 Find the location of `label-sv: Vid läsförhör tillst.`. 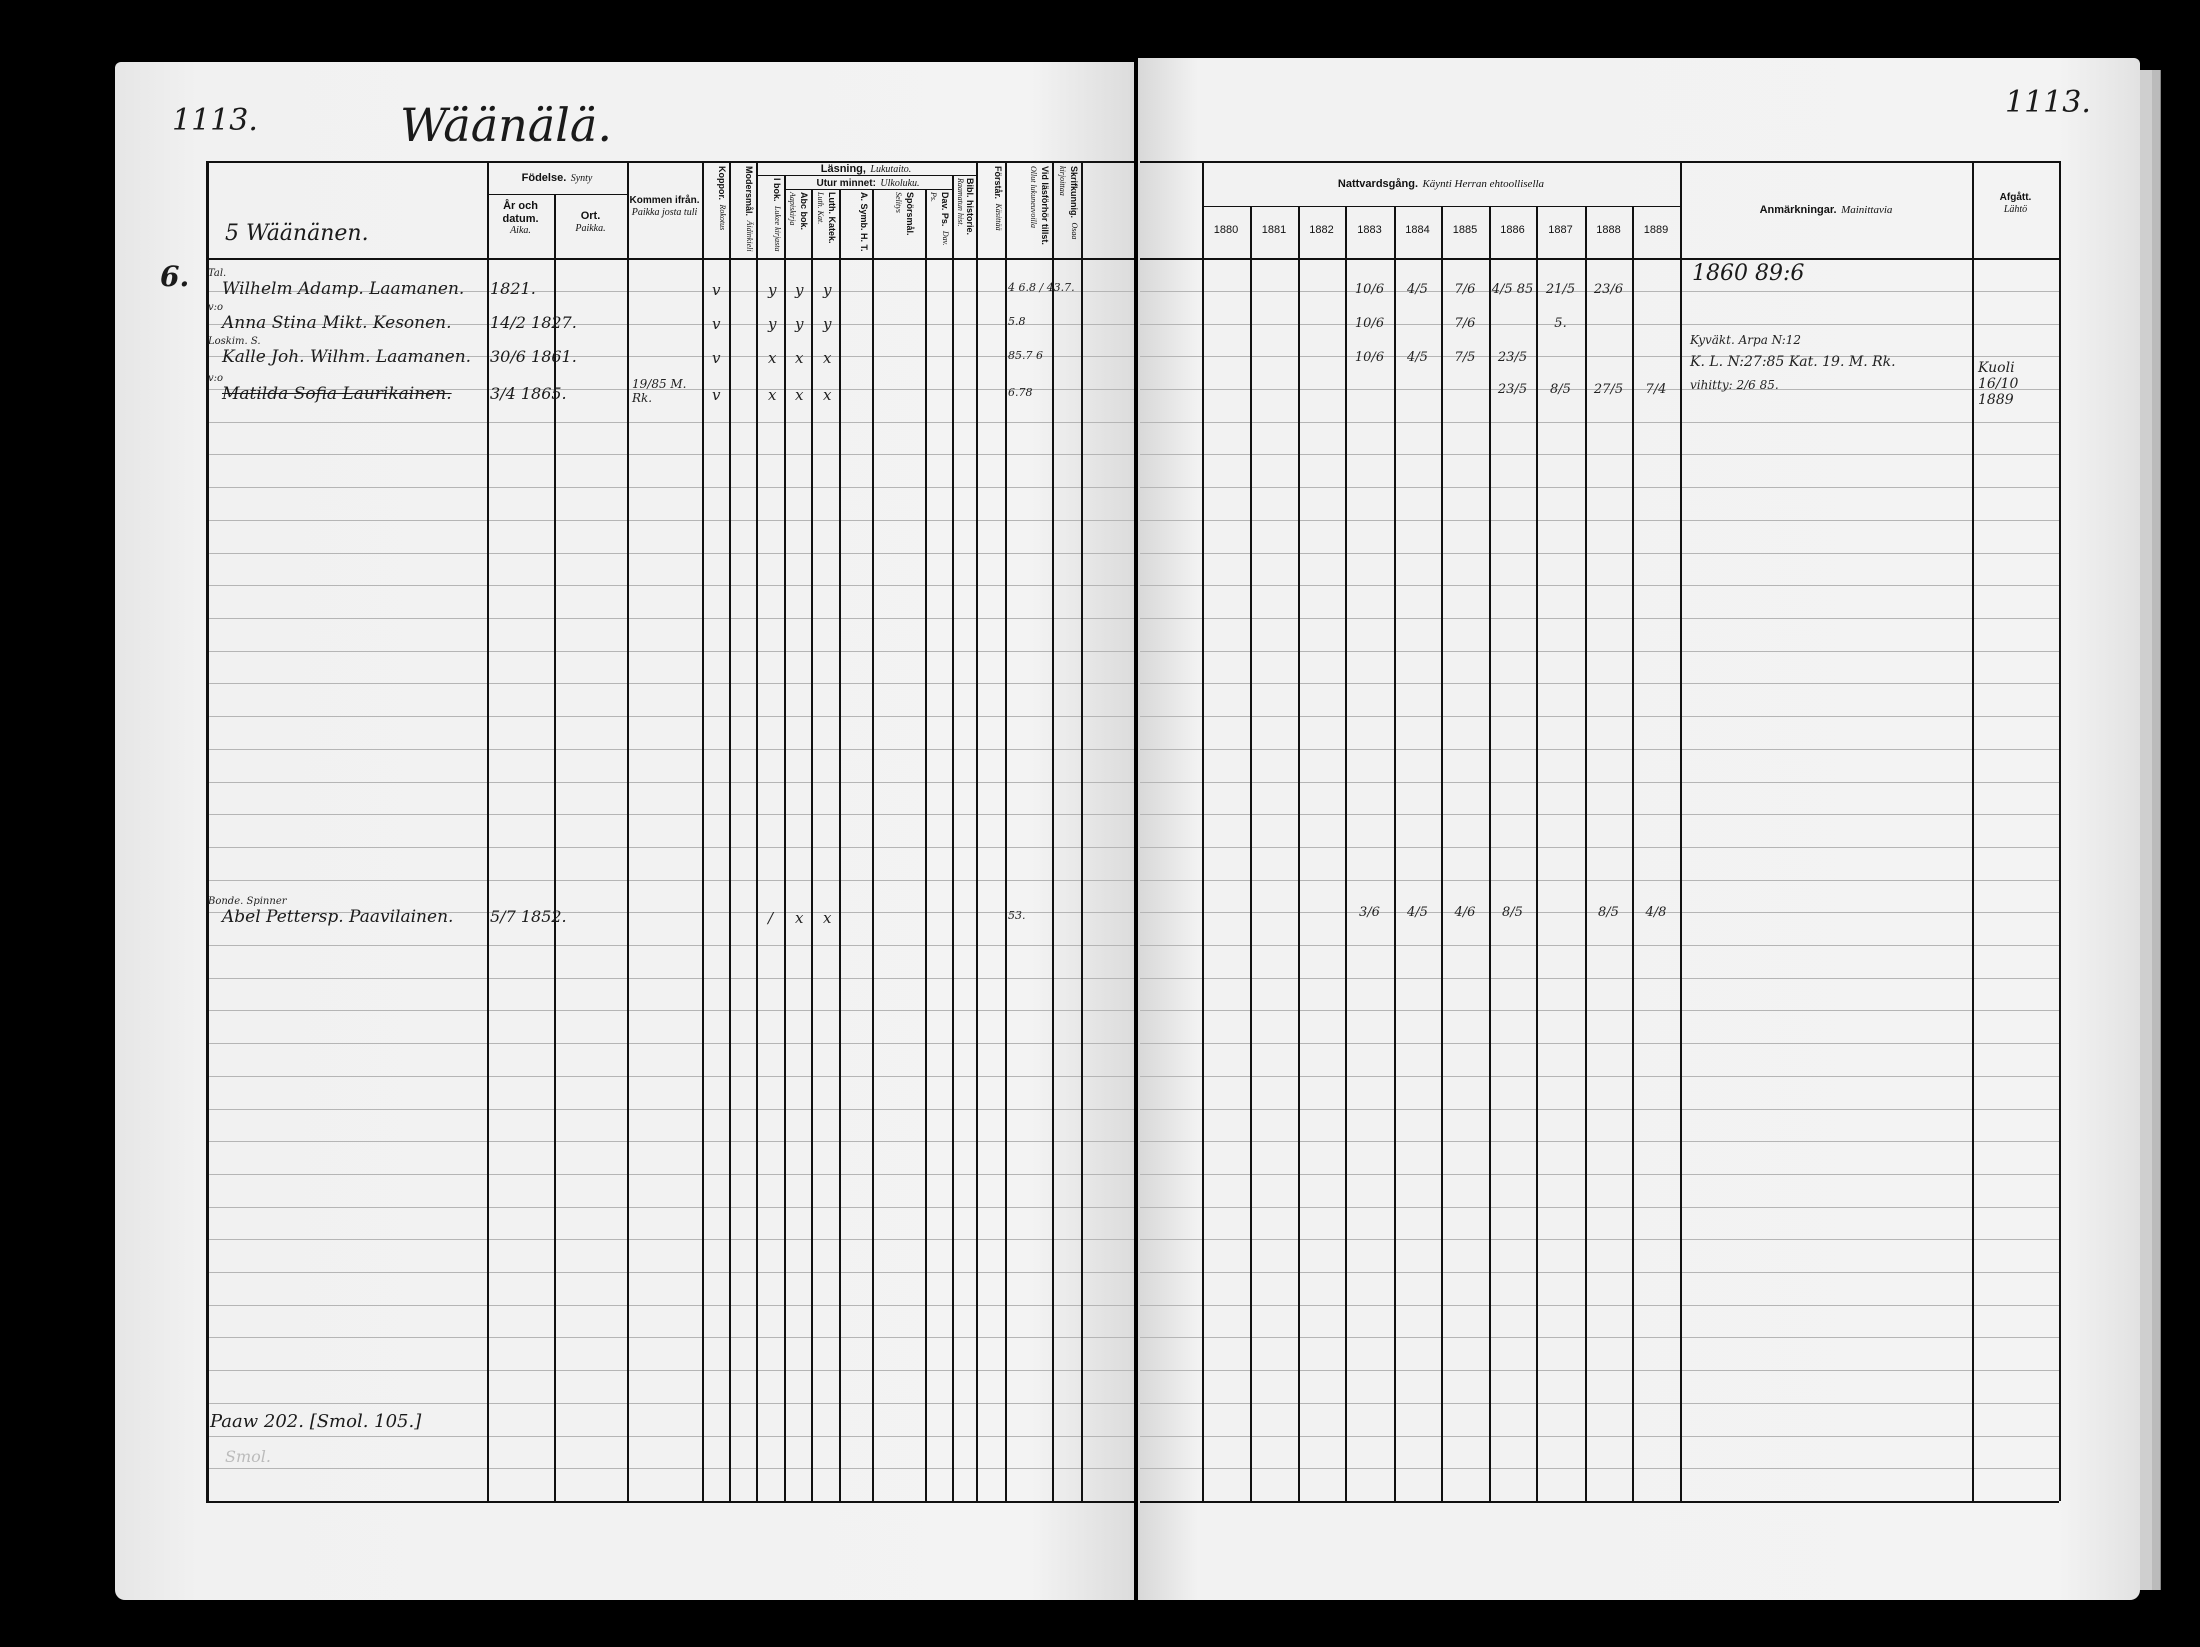

label-sv: Vid läsförhör tillst. is located at coordinates (1045, 205).